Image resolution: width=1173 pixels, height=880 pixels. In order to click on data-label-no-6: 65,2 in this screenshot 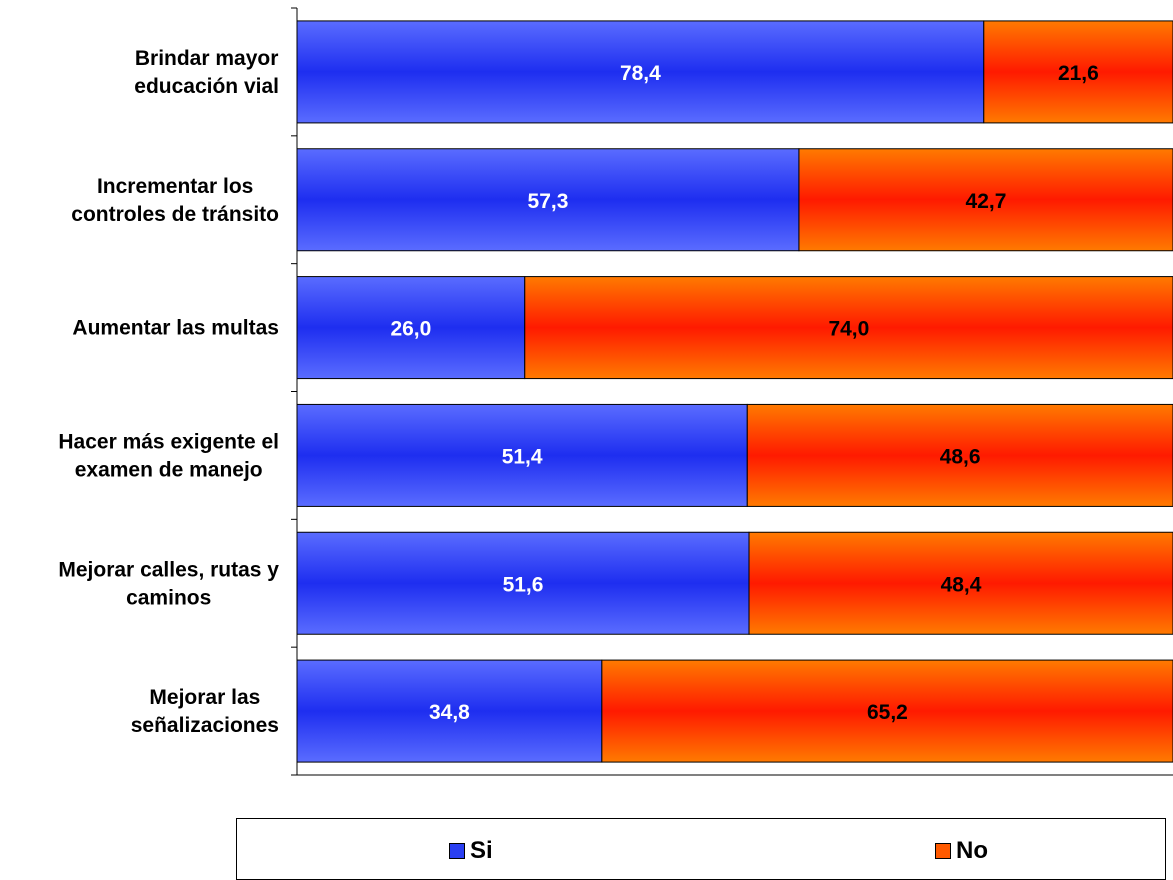, I will do `click(887, 712)`.